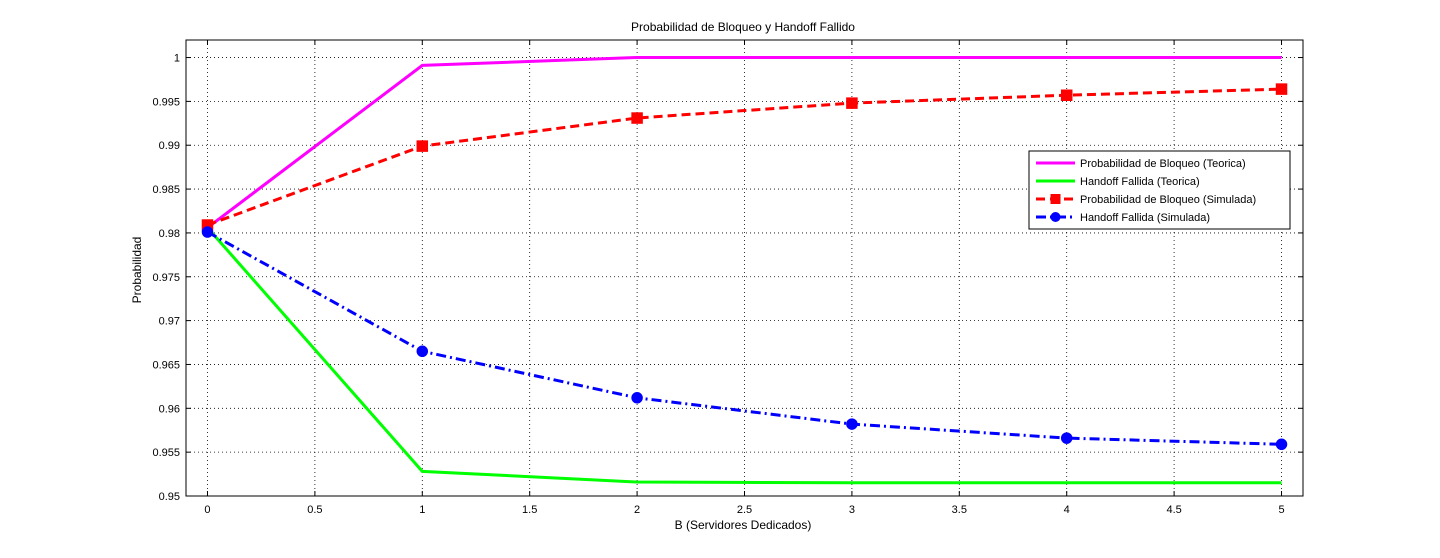 This screenshot has width=1440, height=558. Describe the element at coordinates (529, 510) in the screenshot. I see `x-tick-label: 1.5` at that location.